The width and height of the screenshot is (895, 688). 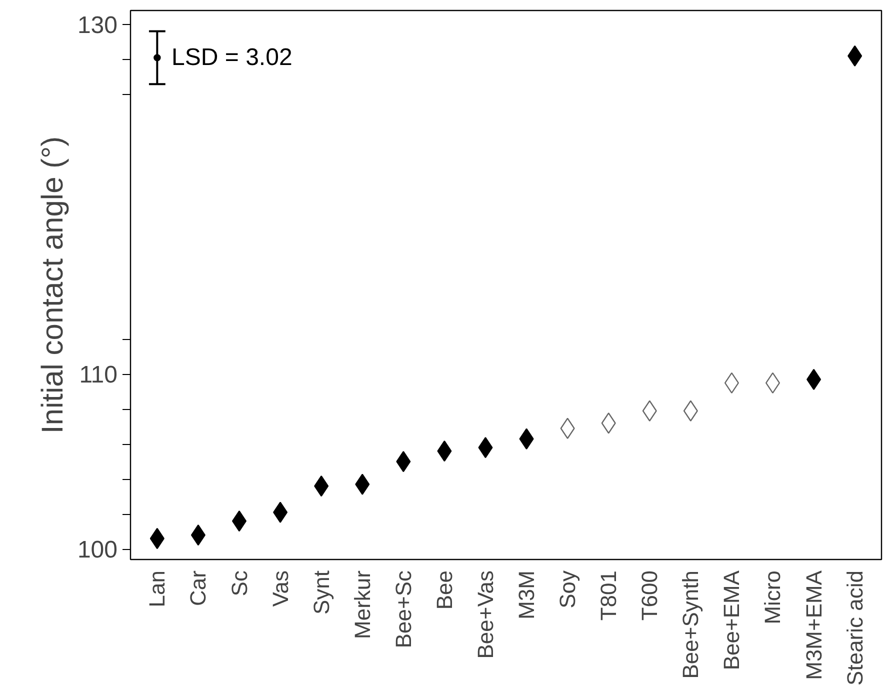 What do you see at coordinates (609, 595) in the screenshot?
I see `x-tick-label: T801` at bounding box center [609, 595].